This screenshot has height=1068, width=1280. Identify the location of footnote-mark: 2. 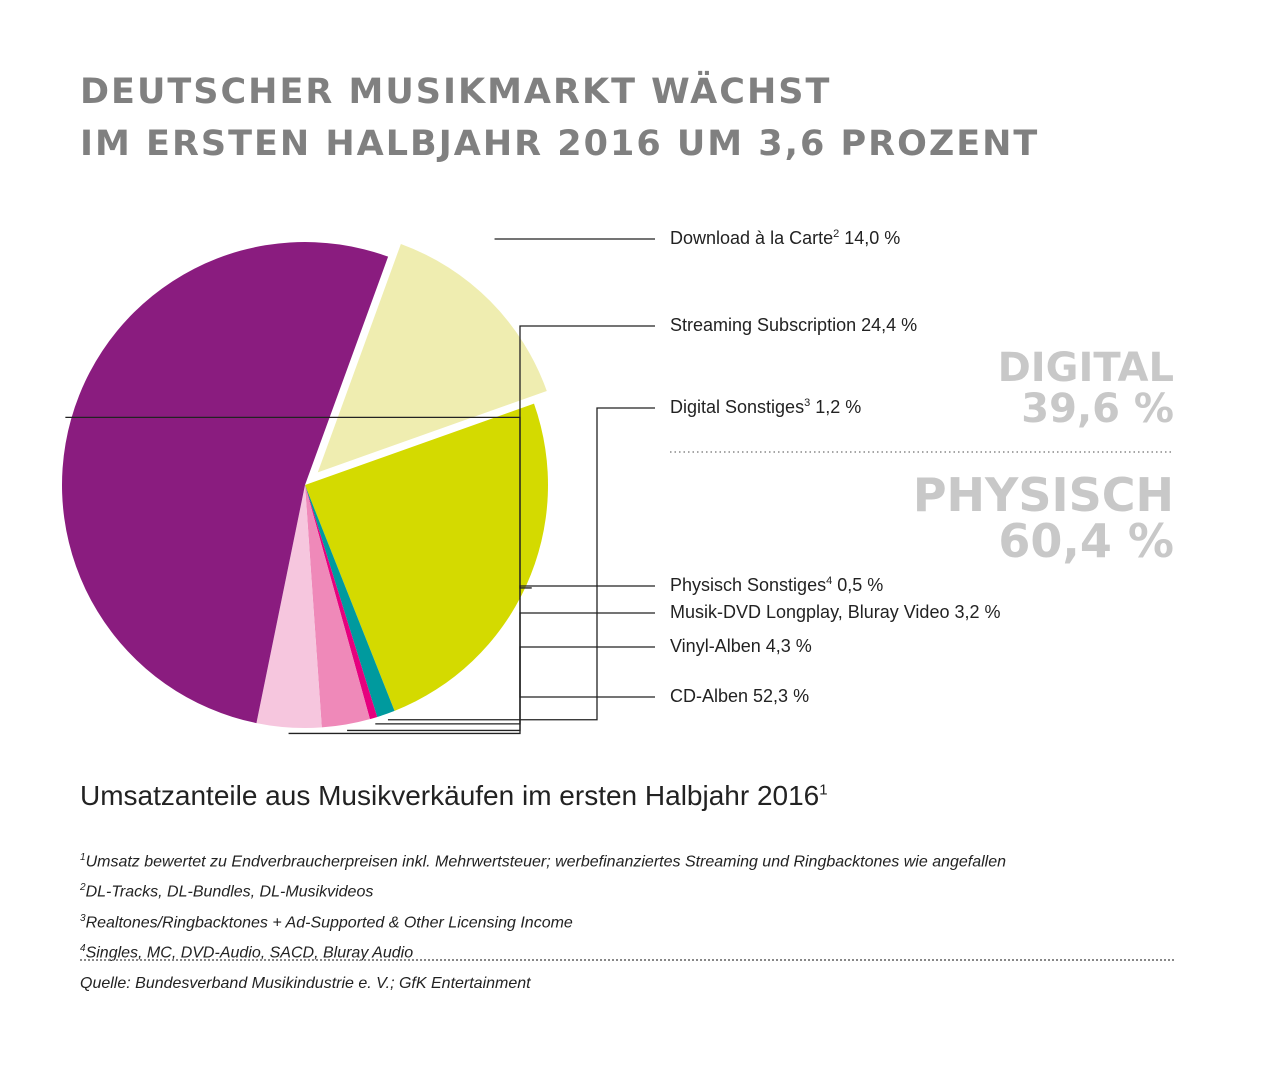
(83, 888).